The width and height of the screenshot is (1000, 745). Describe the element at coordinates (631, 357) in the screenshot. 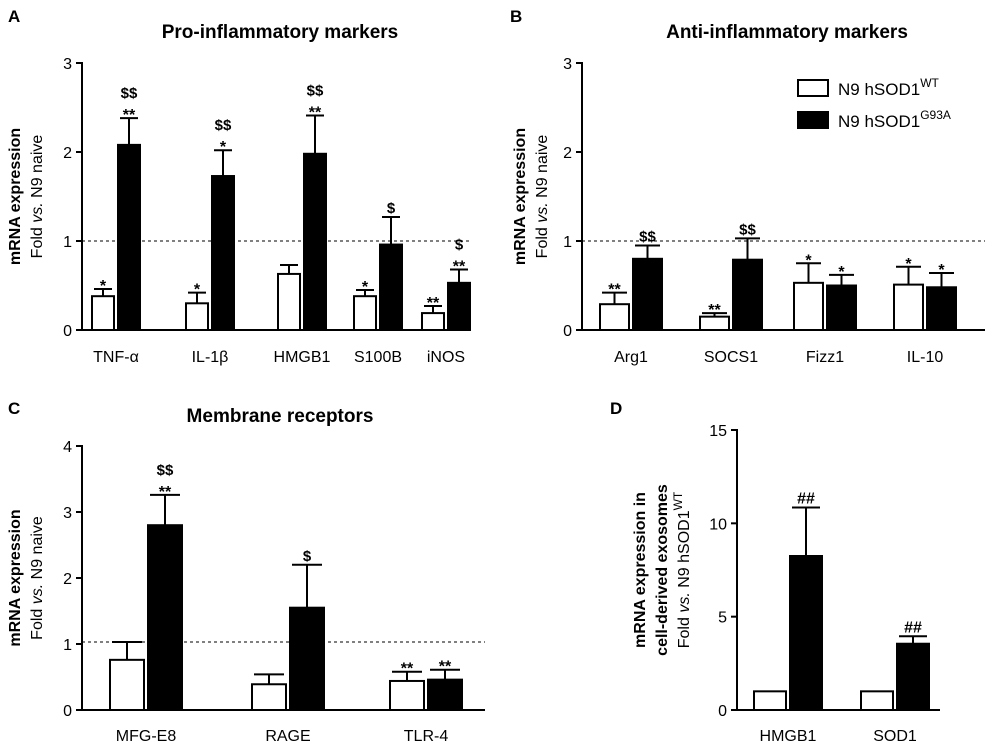

I see `category-label: Arg1` at that location.